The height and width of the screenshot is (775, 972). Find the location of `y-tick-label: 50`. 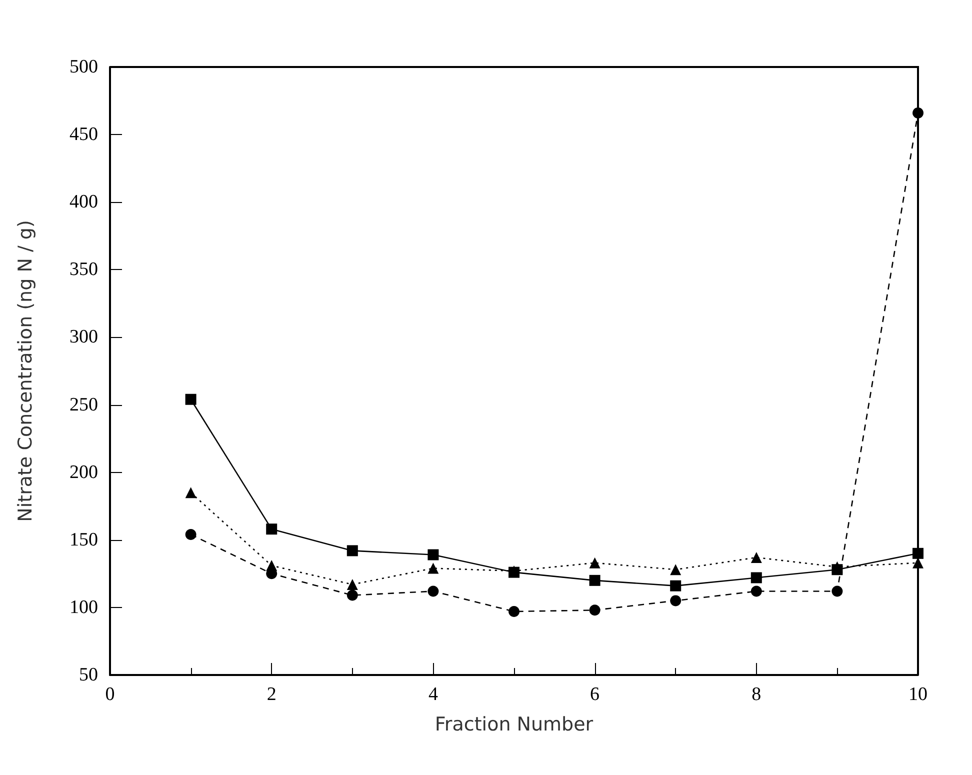

y-tick-label: 50 is located at coordinates (88, 675).